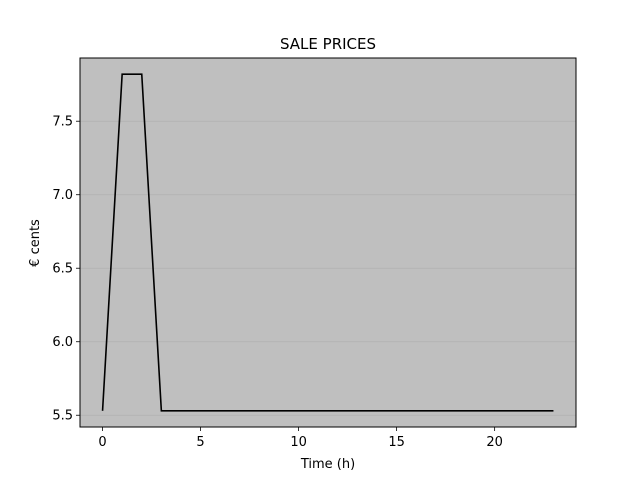 The width and height of the screenshot is (640, 480). I want to click on y-tick-label-3: 7.0, so click(62, 195).